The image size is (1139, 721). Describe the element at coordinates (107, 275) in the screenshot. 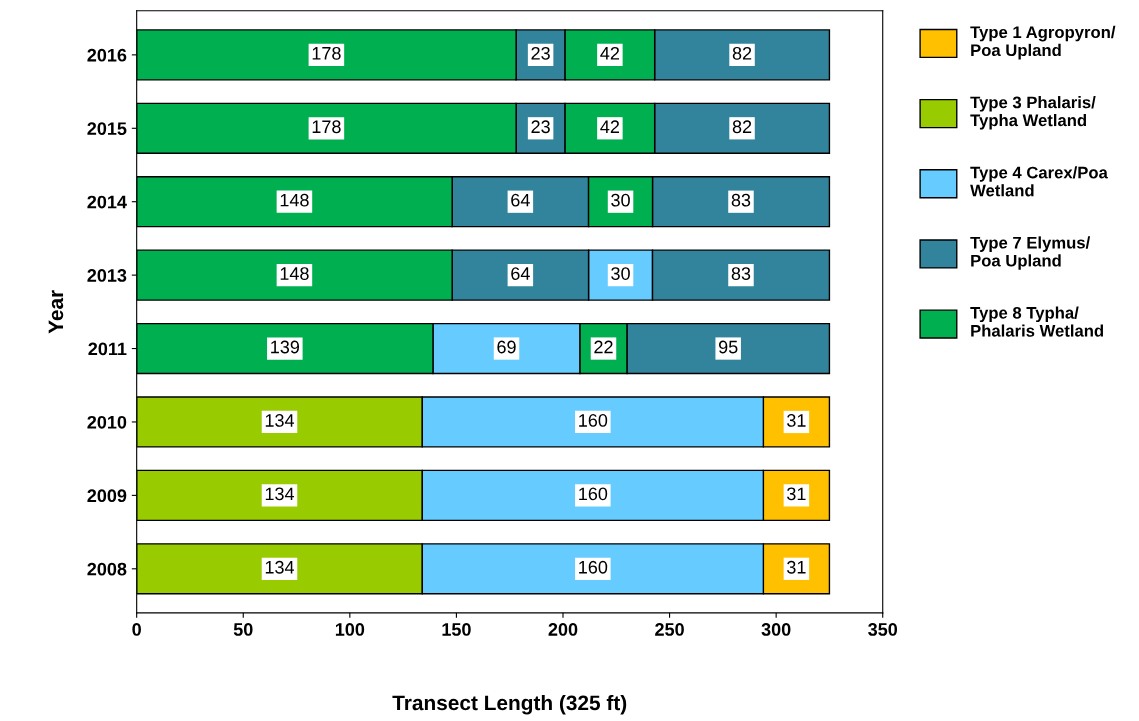

I see `y-tick-label: 2013` at that location.